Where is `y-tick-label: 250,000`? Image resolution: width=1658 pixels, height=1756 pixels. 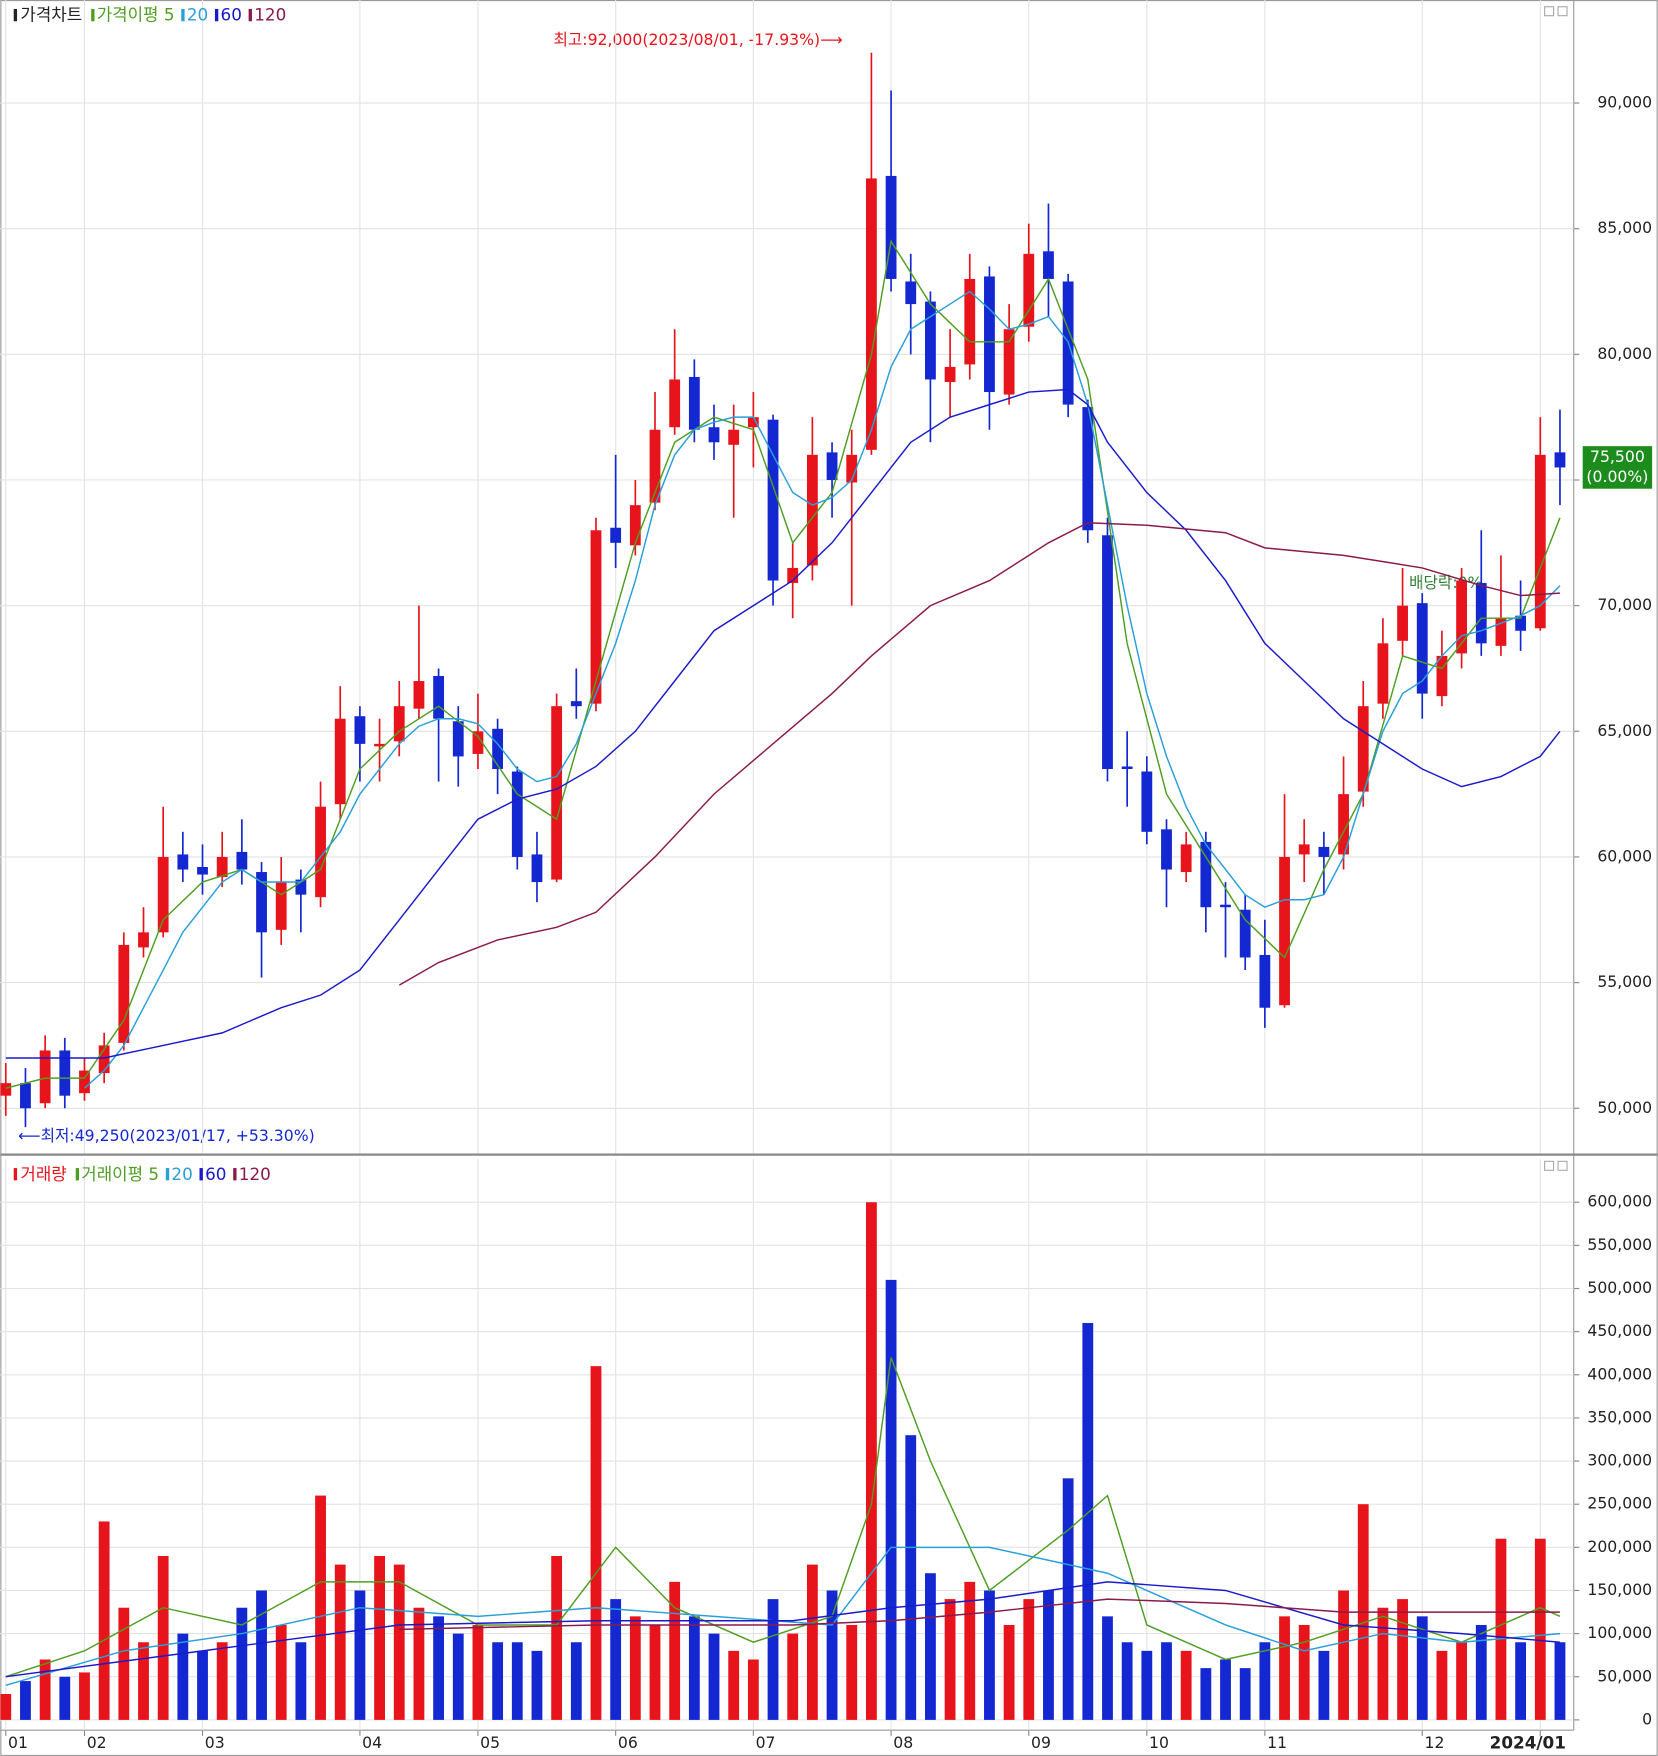 y-tick-label: 250,000 is located at coordinates (1619, 1503).